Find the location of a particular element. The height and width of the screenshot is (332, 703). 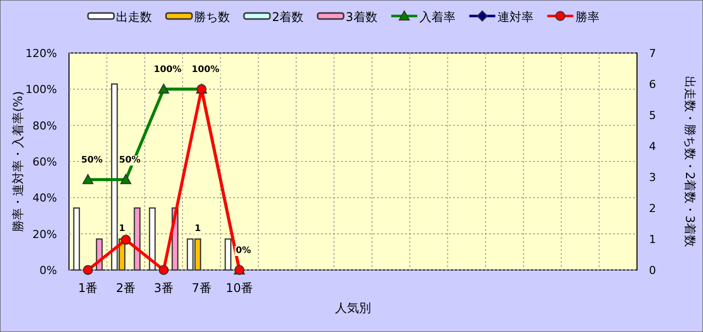

y-axis-title: 勝率・連対率・入着率(%) is located at coordinates (18, 161).